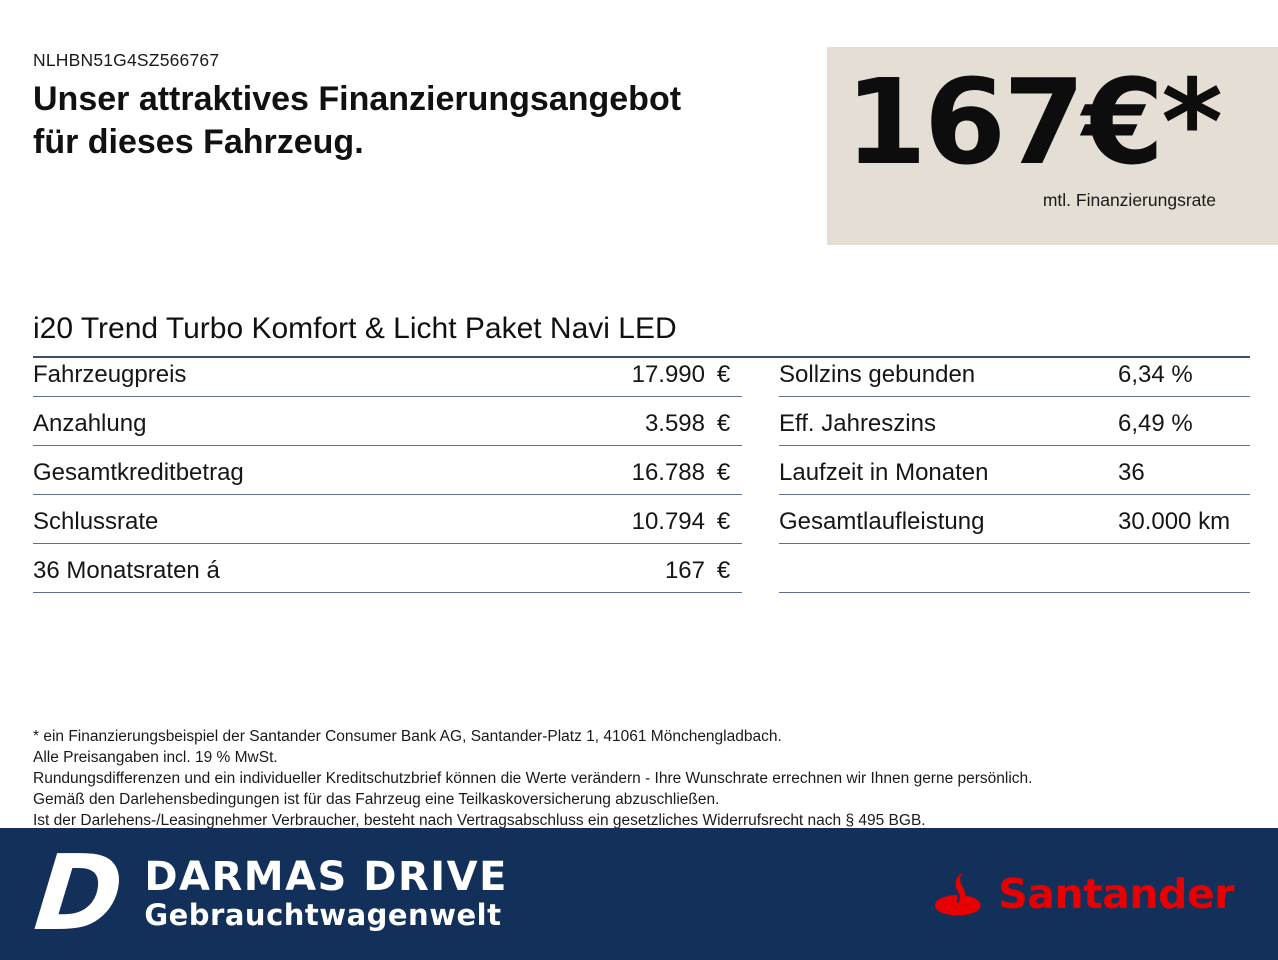 This screenshot has width=1278, height=960. I want to click on santander-logo: Santander, so click(1085, 894).